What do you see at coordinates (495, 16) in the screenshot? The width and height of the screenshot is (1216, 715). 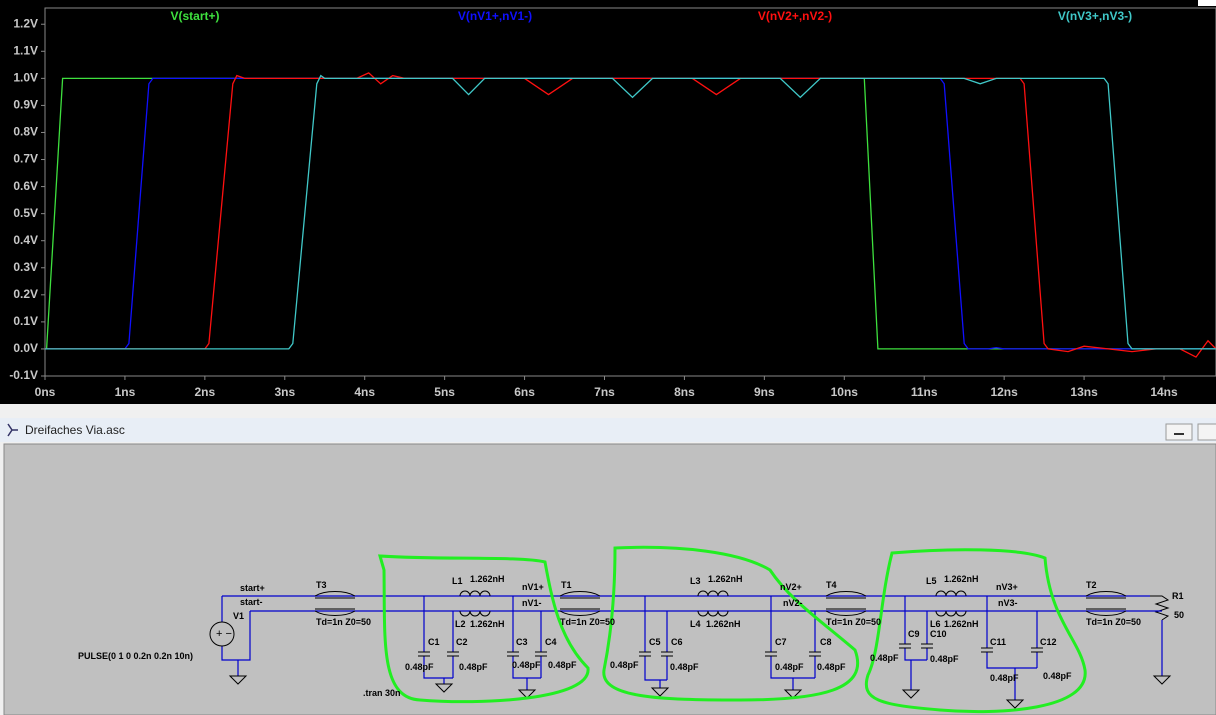 I see `legend-entry: V(nV1+,nV1-)` at bounding box center [495, 16].